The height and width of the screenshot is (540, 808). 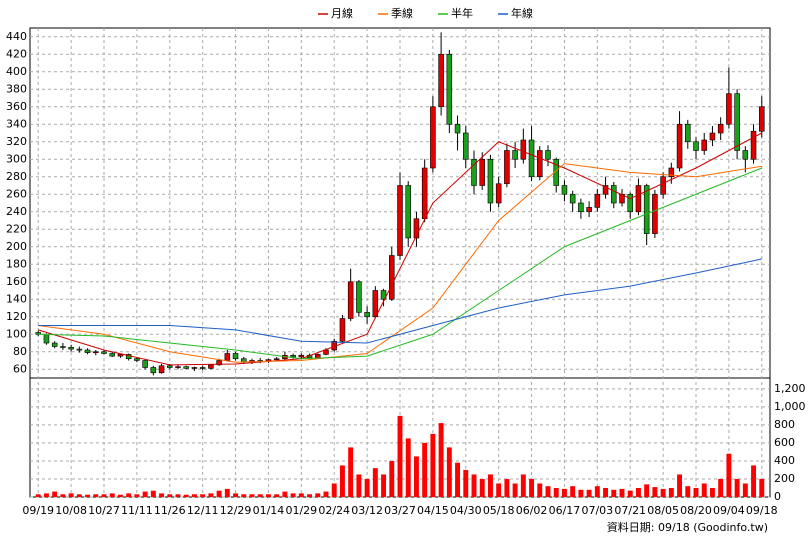 What do you see at coordinates (236, 510) in the screenshot?
I see `x-tick-label: 12/29` at bounding box center [236, 510].